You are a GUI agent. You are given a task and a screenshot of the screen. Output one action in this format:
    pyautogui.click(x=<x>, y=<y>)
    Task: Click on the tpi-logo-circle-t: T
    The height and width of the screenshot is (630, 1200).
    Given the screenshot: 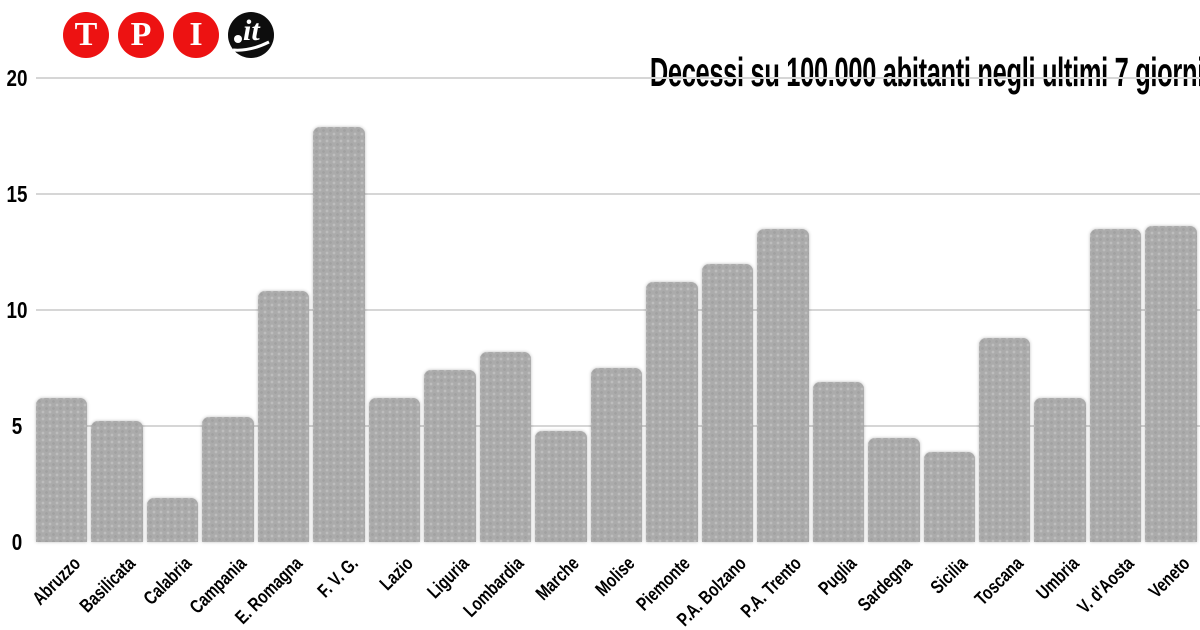 What is the action you would take?
    pyautogui.click(x=86, y=35)
    